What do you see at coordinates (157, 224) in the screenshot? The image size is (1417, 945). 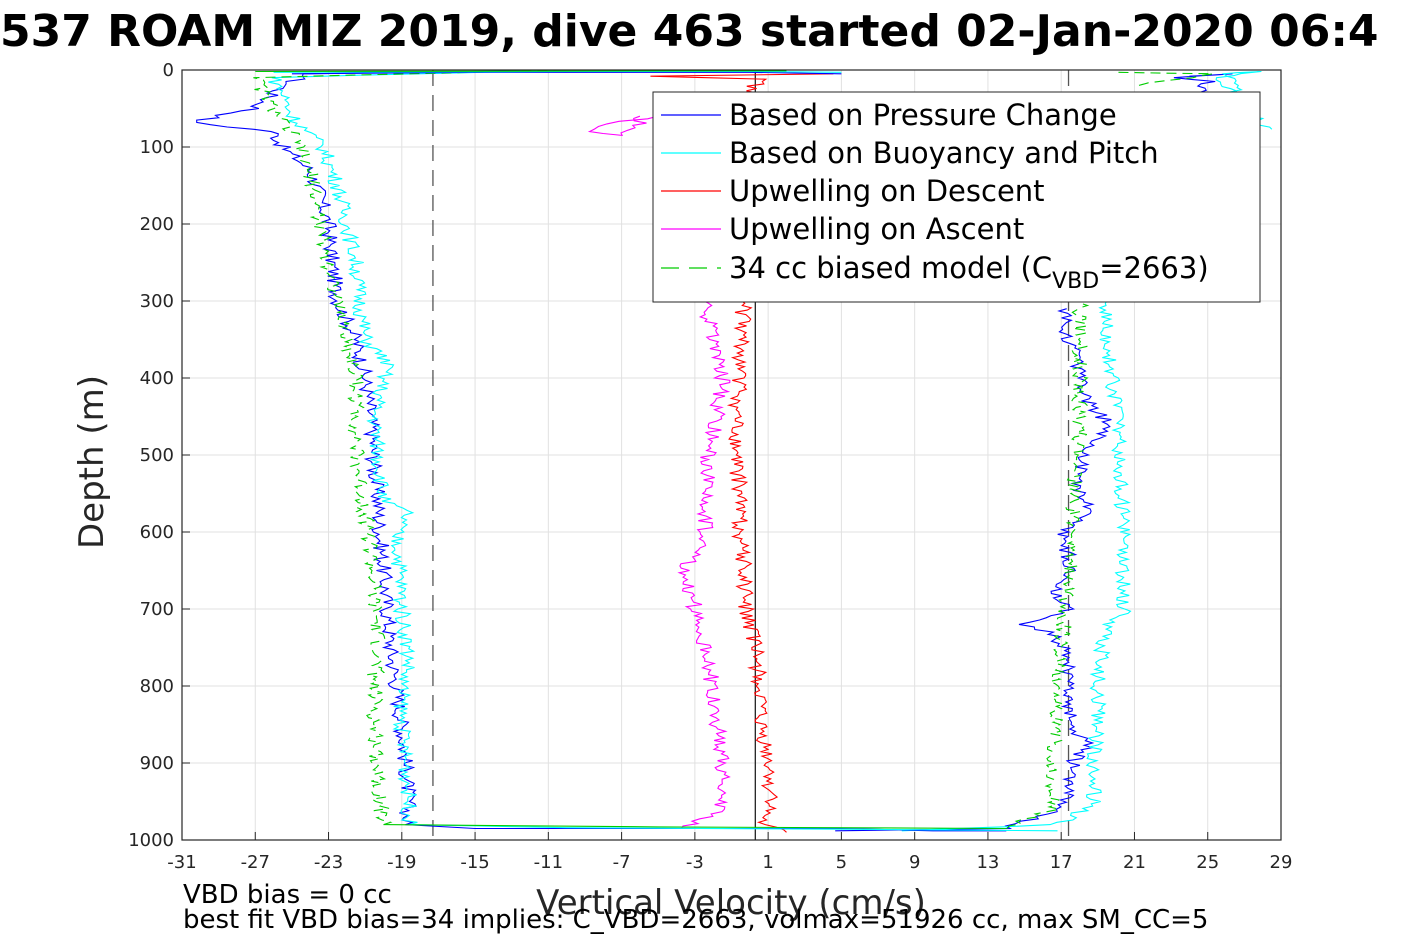 I see `y-tick-label: 200` at bounding box center [157, 224].